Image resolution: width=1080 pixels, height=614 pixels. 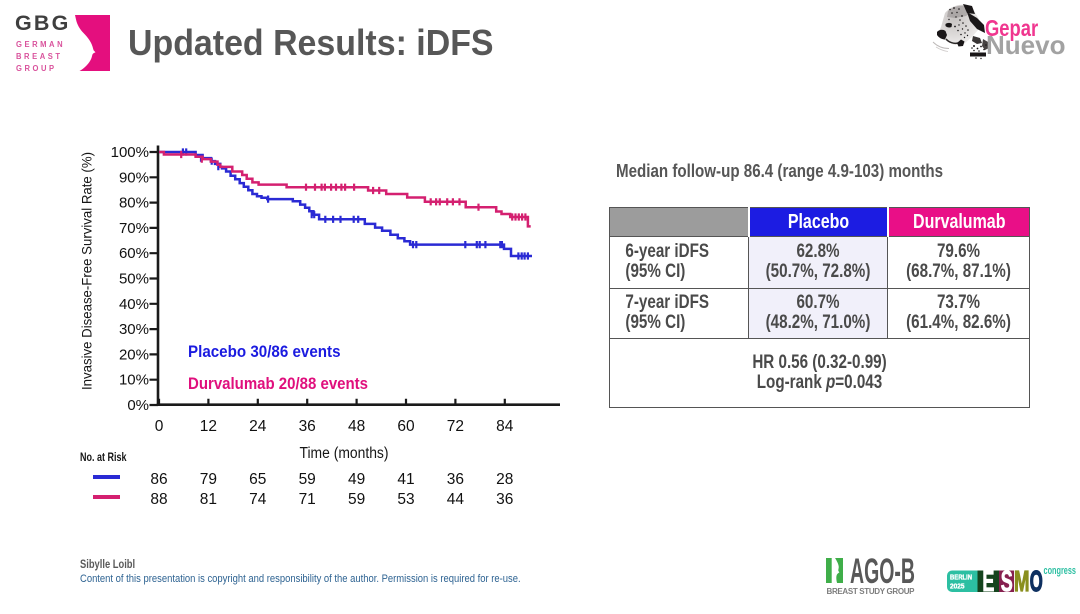 I want to click on svg-text: Durvalumab 20/88 events, so click(x=278, y=383).